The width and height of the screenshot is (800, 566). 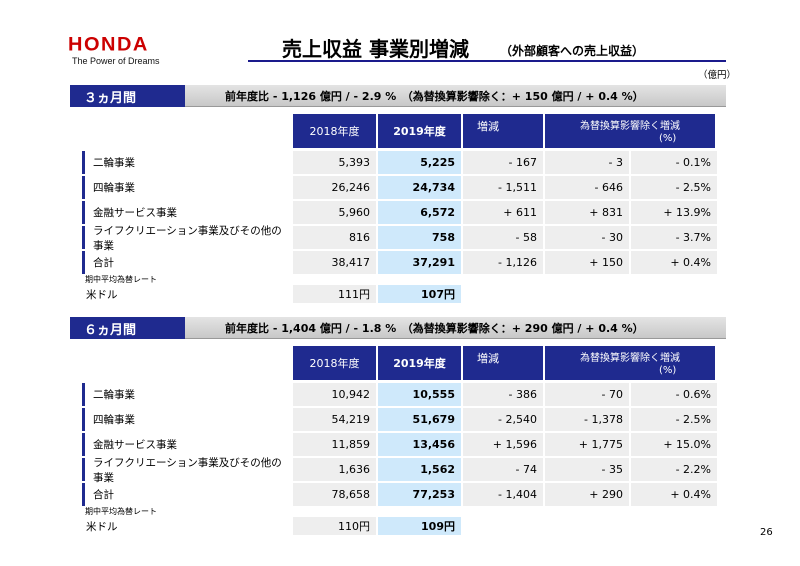 I want to click on page-subtitle: （外部顧客への売上収益）, so click(x=572, y=51).